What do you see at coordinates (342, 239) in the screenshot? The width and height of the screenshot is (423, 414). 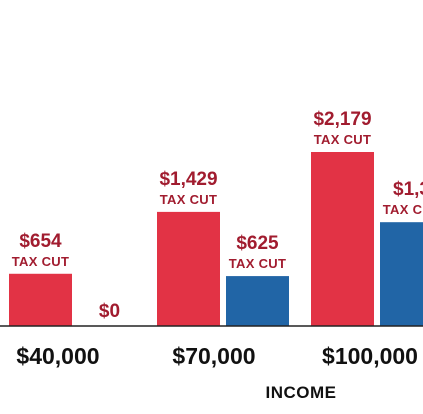 I see `bar-series1-cat3` at bounding box center [342, 239].